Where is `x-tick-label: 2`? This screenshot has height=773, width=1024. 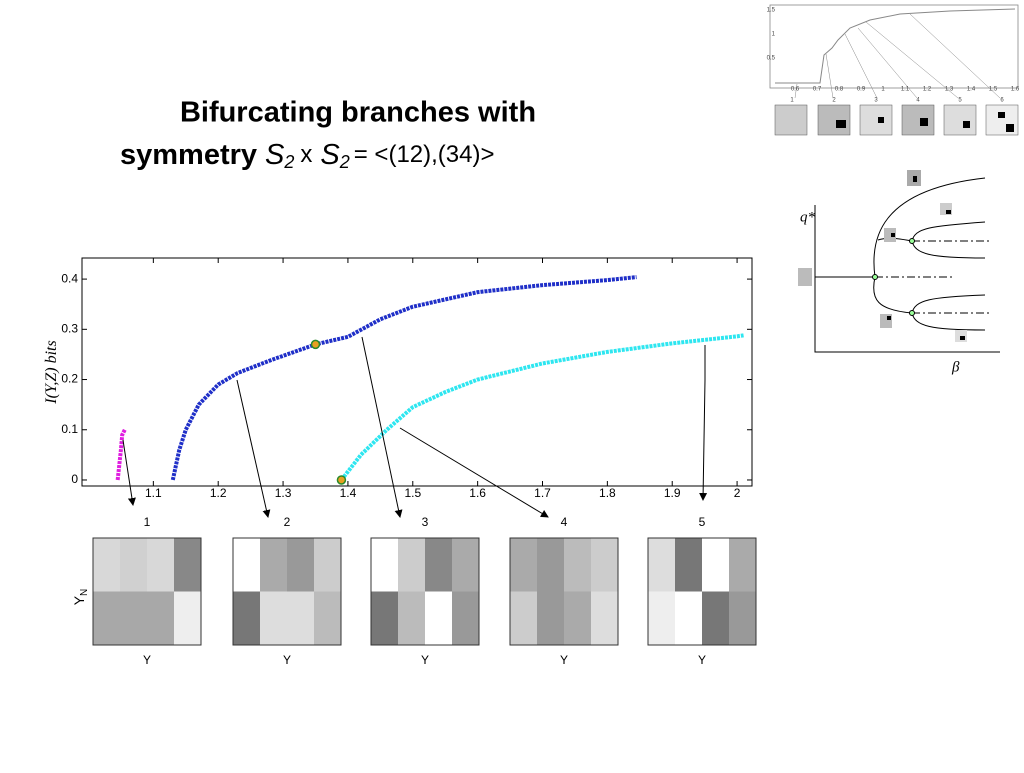 x-tick-label: 2 is located at coordinates (737, 493).